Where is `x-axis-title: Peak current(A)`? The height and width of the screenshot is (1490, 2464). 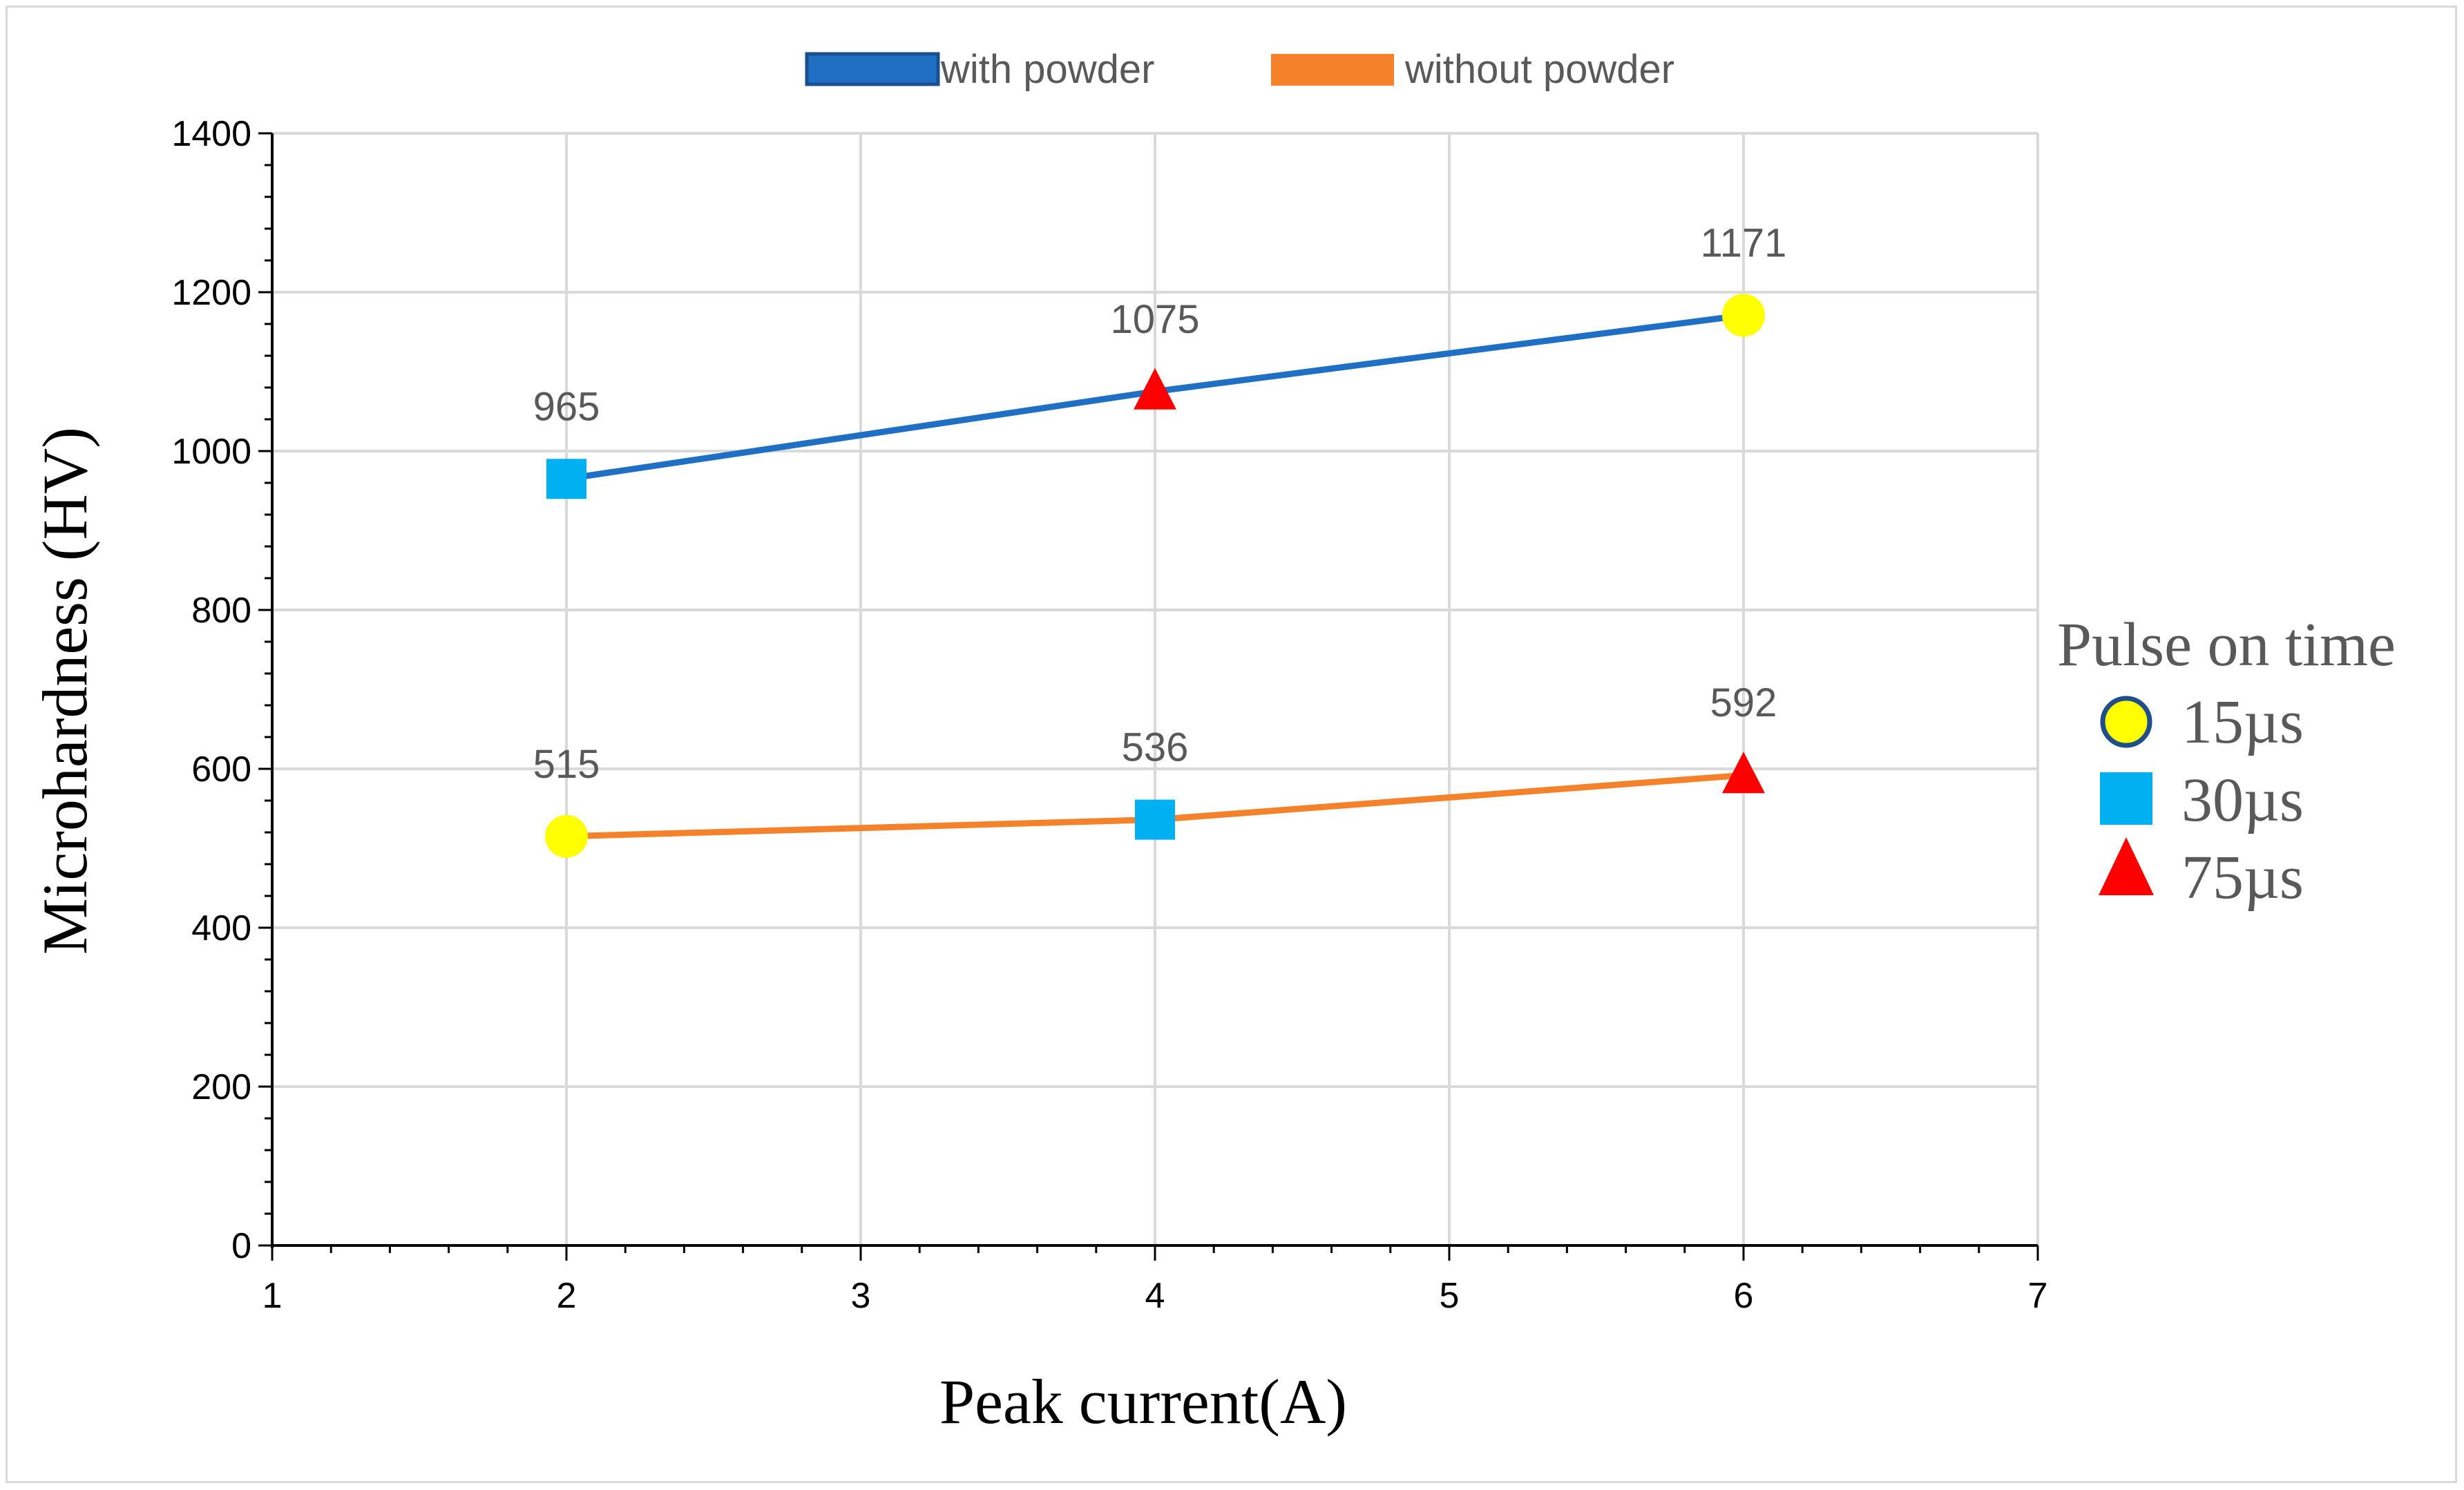 x-axis-title: Peak current(A) is located at coordinates (1143, 1401).